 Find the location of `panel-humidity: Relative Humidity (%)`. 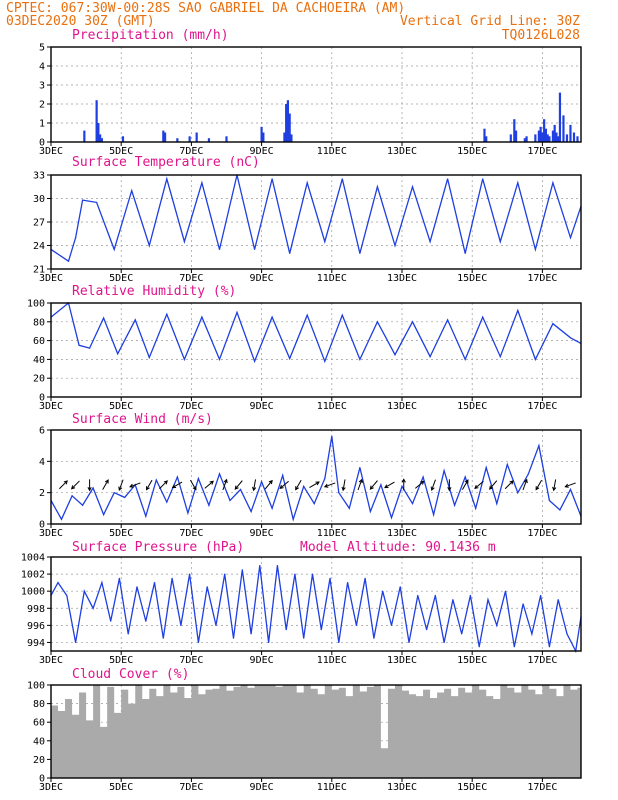

panel-humidity: Relative Humidity (%) is located at coordinates (154, 291).